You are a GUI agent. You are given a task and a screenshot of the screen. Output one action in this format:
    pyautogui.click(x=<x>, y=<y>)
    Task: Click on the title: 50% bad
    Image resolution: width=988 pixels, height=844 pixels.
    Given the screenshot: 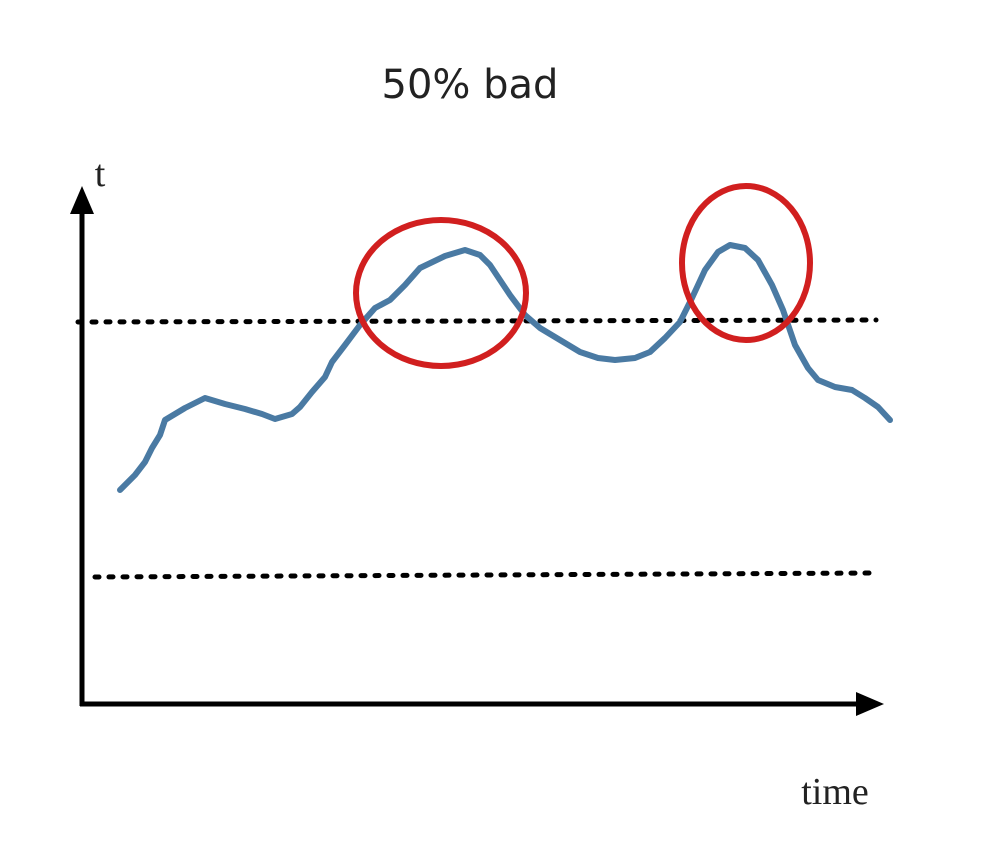 What is the action you would take?
    pyautogui.click(x=470, y=85)
    